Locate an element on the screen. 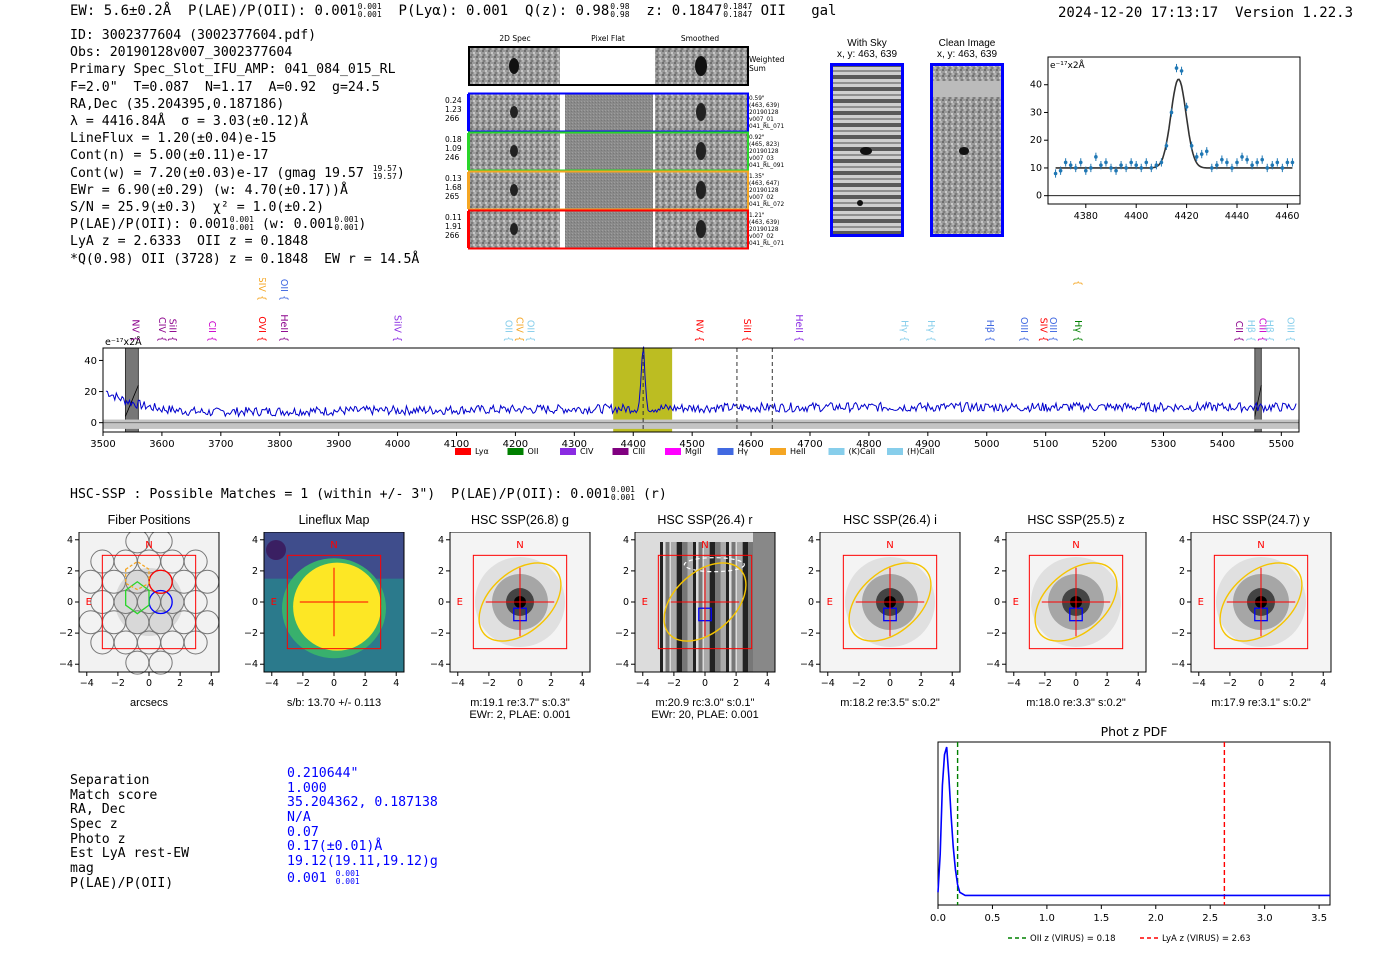 The image size is (1400, 953). zoom-xtick-label: 4440 is located at coordinates (1237, 216).